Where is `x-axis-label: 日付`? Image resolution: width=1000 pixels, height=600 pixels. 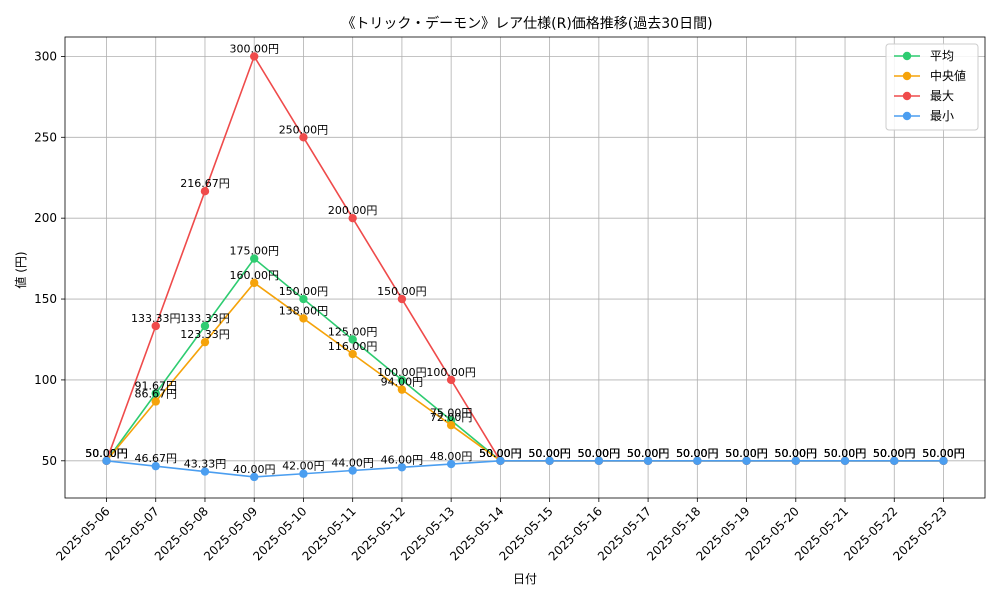
x-axis-label: 日付 is located at coordinates (525, 579).